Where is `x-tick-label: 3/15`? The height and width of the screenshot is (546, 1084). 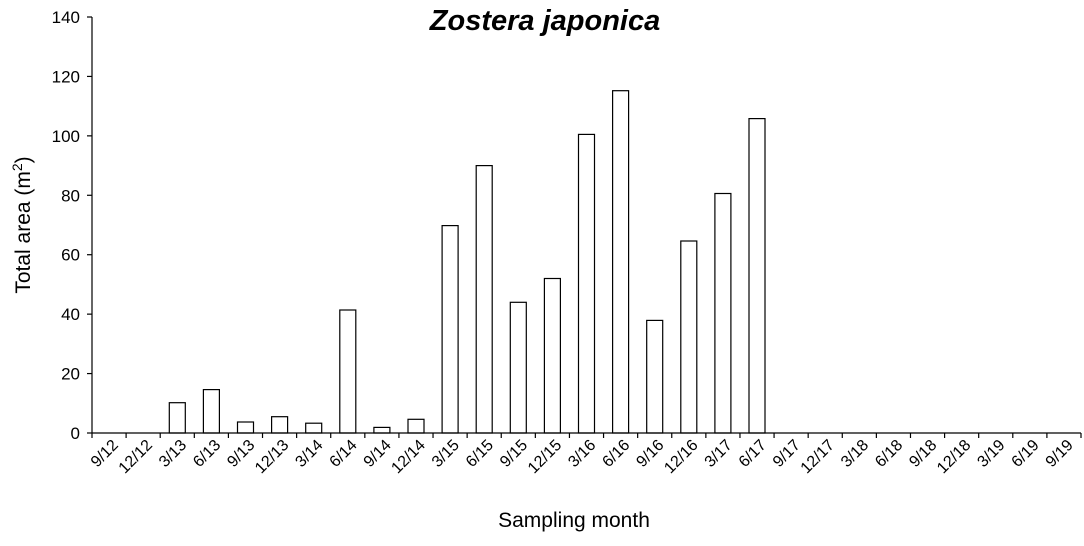 x-tick-label: 3/15 is located at coordinates (446, 454).